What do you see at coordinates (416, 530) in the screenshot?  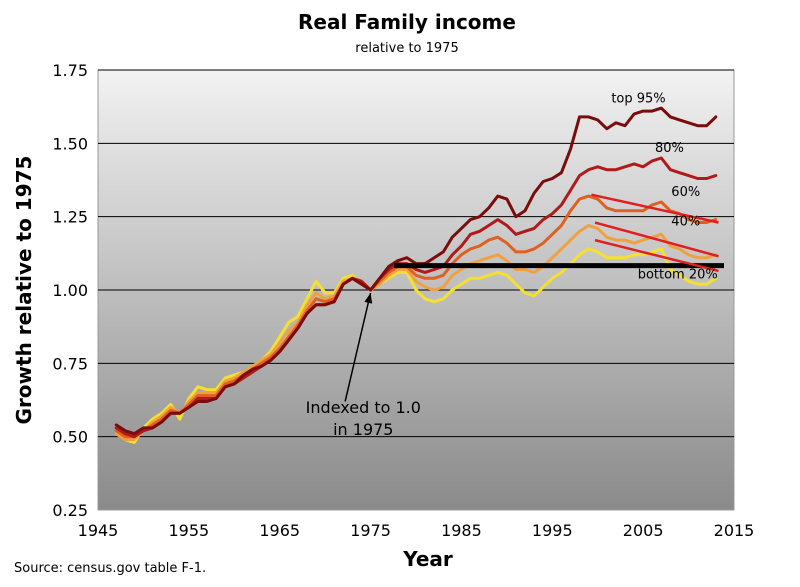 I see `x-tick-labels: 1945 1955 1965 1975 1985 1995 2005 2015` at bounding box center [416, 530].